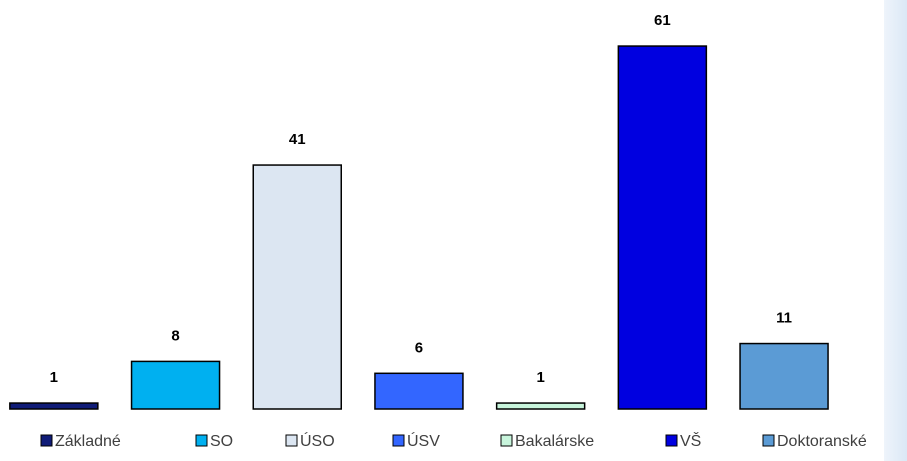 The height and width of the screenshot is (461, 907). I want to click on data-label: 11, so click(784, 318).